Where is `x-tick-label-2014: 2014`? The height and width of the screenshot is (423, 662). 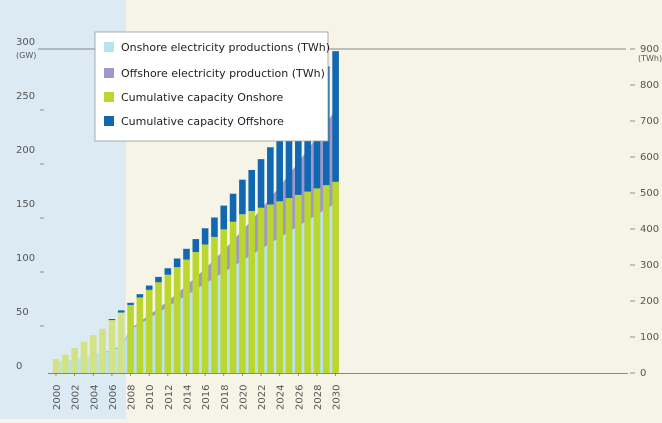
x-tick-label-2014: 2014 is located at coordinates (187, 397).